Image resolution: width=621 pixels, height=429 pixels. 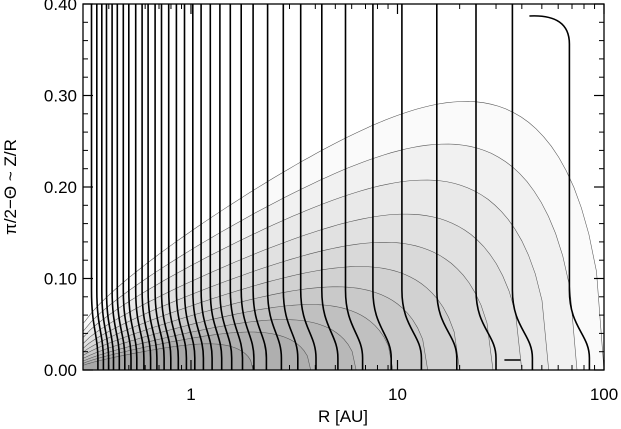 What do you see at coordinates (10, 187) in the screenshot?
I see `y-axis-label: π/2−Θ ~ Z/R` at bounding box center [10, 187].